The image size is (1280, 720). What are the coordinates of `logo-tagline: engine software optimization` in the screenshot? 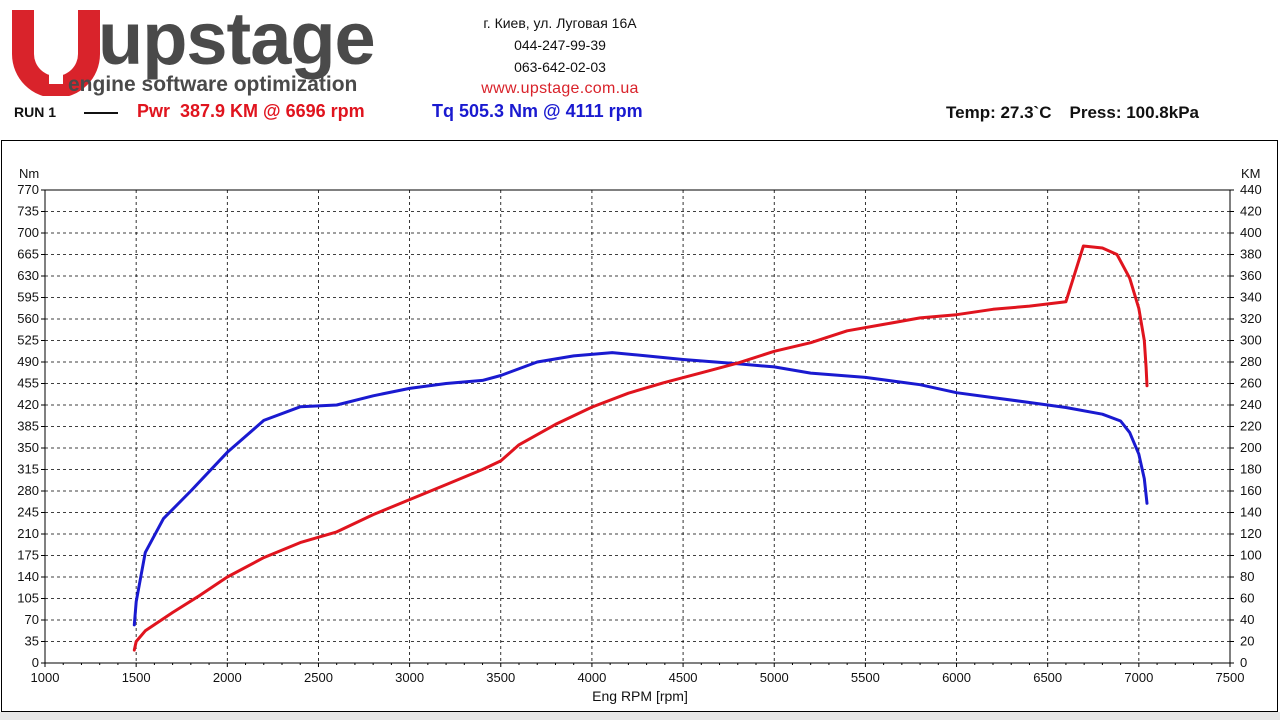 It's located at (212, 84).